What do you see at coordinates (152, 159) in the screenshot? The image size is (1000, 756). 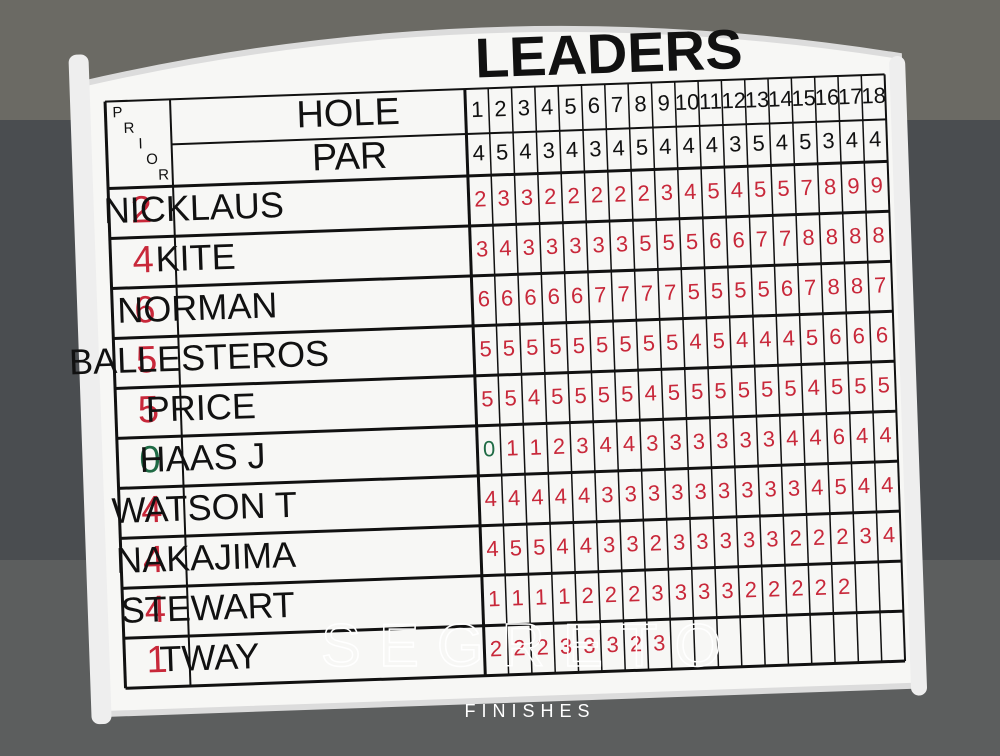 I see `prior-label: O` at bounding box center [152, 159].